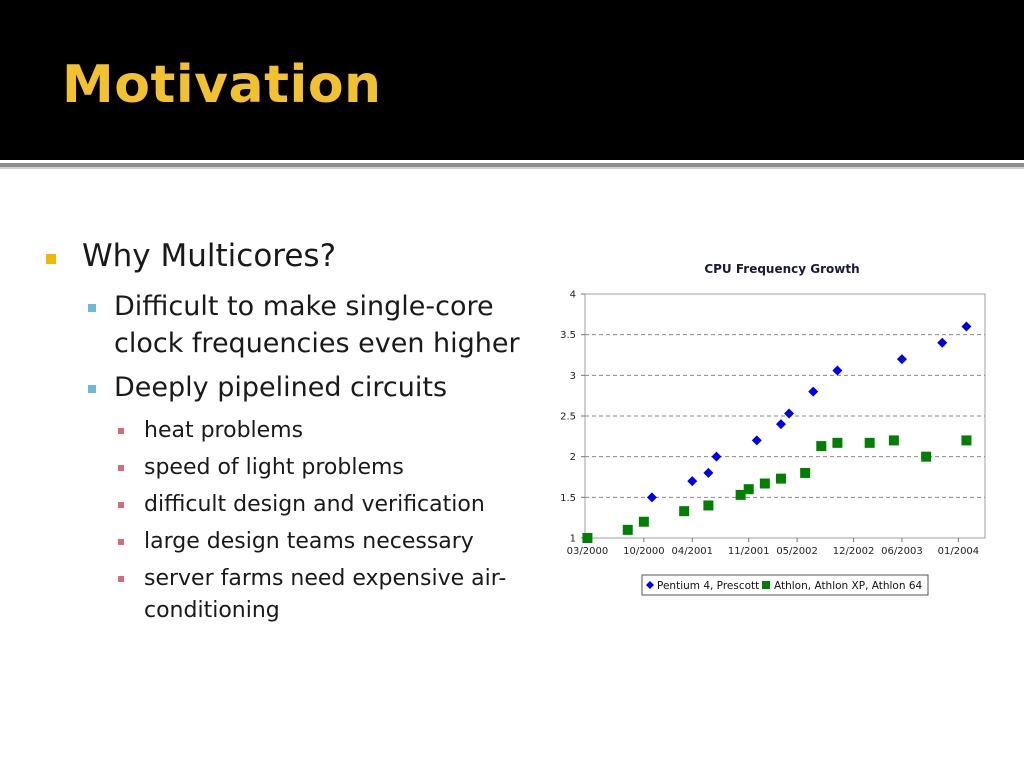 The width and height of the screenshot is (1024, 768). What do you see at coordinates (314, 504) in the screenshot?
I see `sub-sub-bullet-3: difficult design and verification` at bounding box center [314, 504].